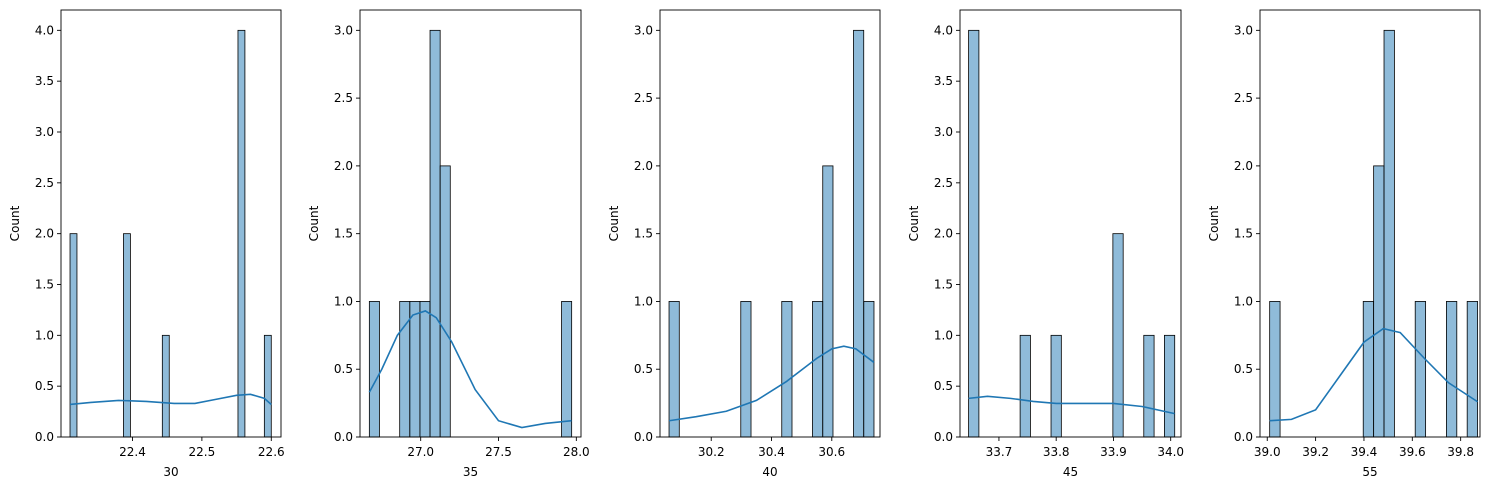 This screenshot has height=490, width=1490. What do you see at coordinates (1412, 452) in the screenshot?
I see `x-tick-label: 39.6` at bounding box center [1412, 452].